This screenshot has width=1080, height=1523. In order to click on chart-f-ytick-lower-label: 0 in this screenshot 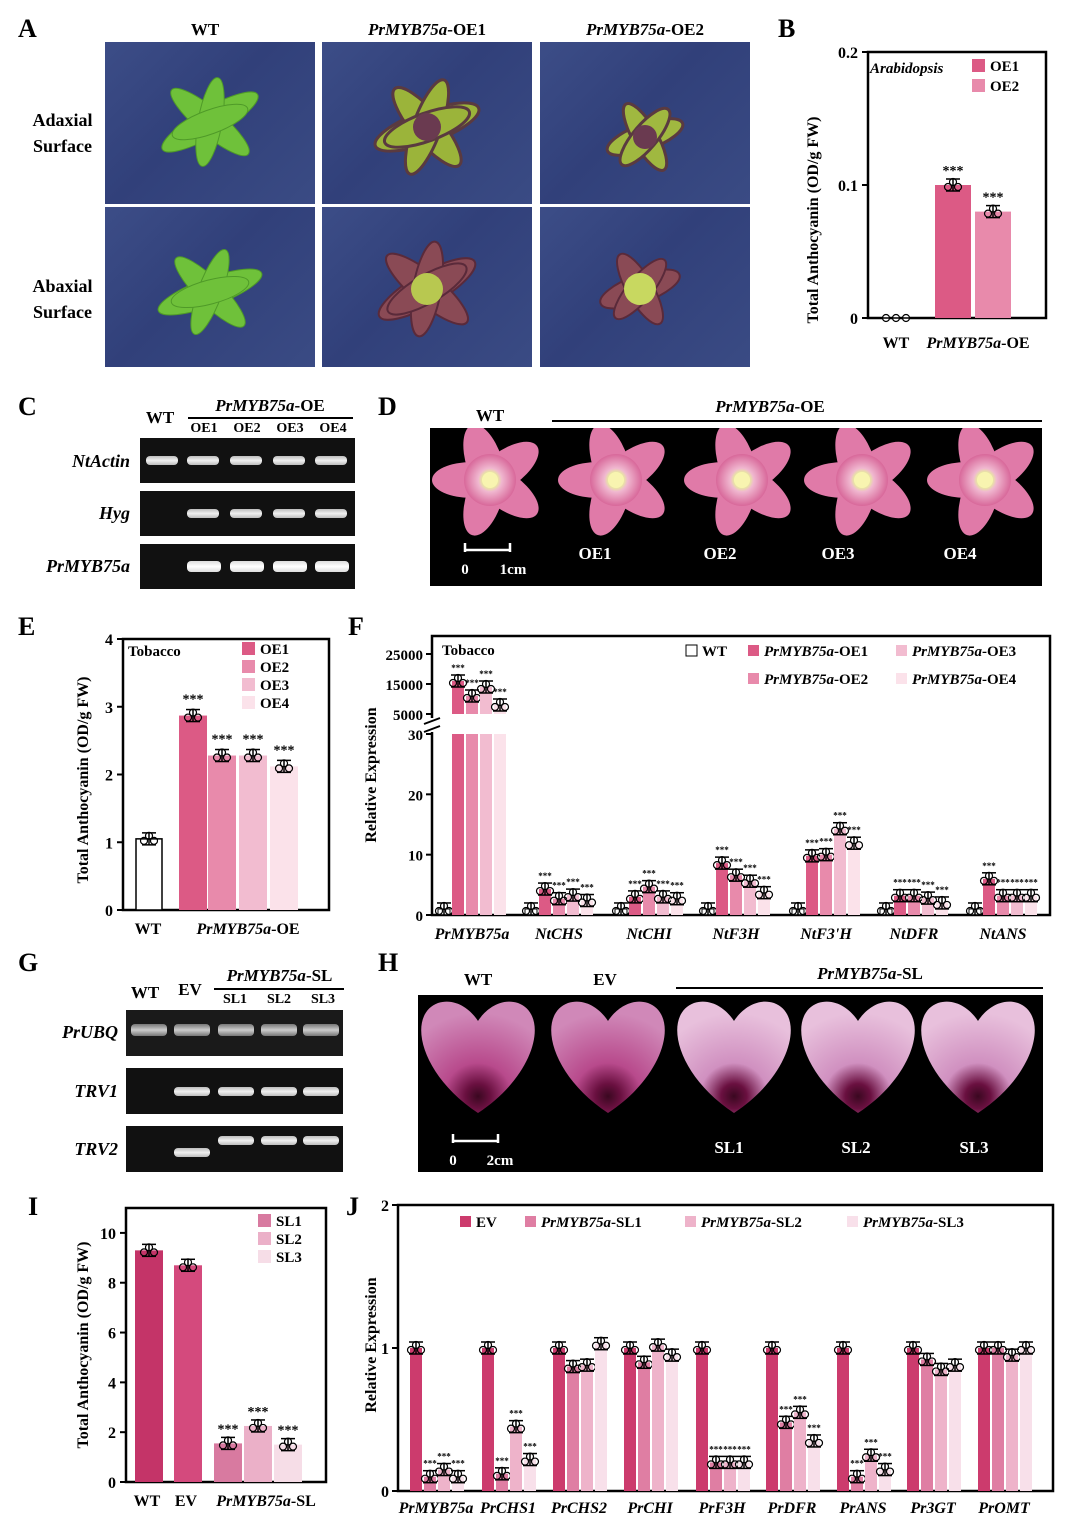, I will do `click(420, 917)`.